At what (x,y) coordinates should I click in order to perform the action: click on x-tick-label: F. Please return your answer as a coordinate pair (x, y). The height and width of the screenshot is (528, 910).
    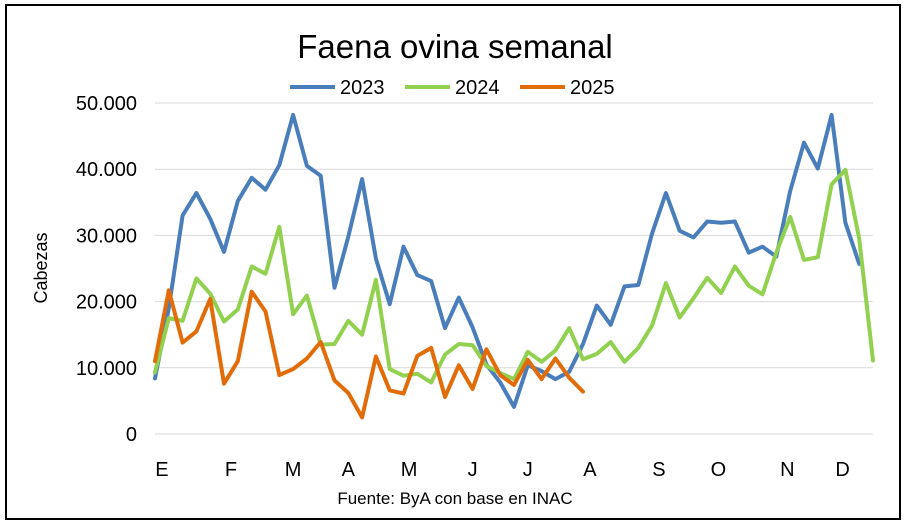
    Looking at the image, I should click on (231, 470).